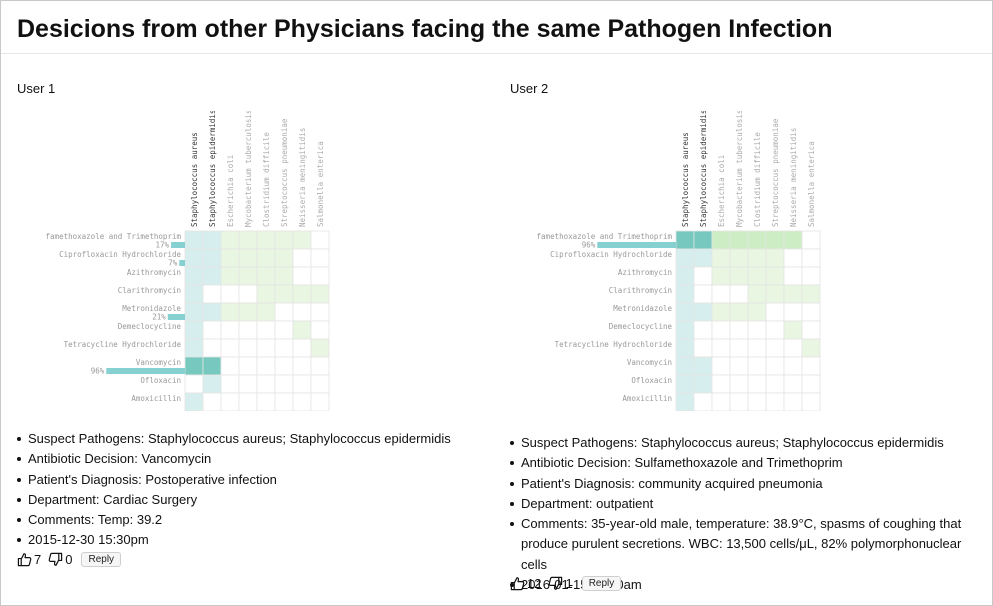 Image resolution: width=993 pixels, height=606 pixels. Describe the element at coordinates (739, 169) in the screenshot. I see `pathogen-label: Mycobacterium tuberculosis` at that location.